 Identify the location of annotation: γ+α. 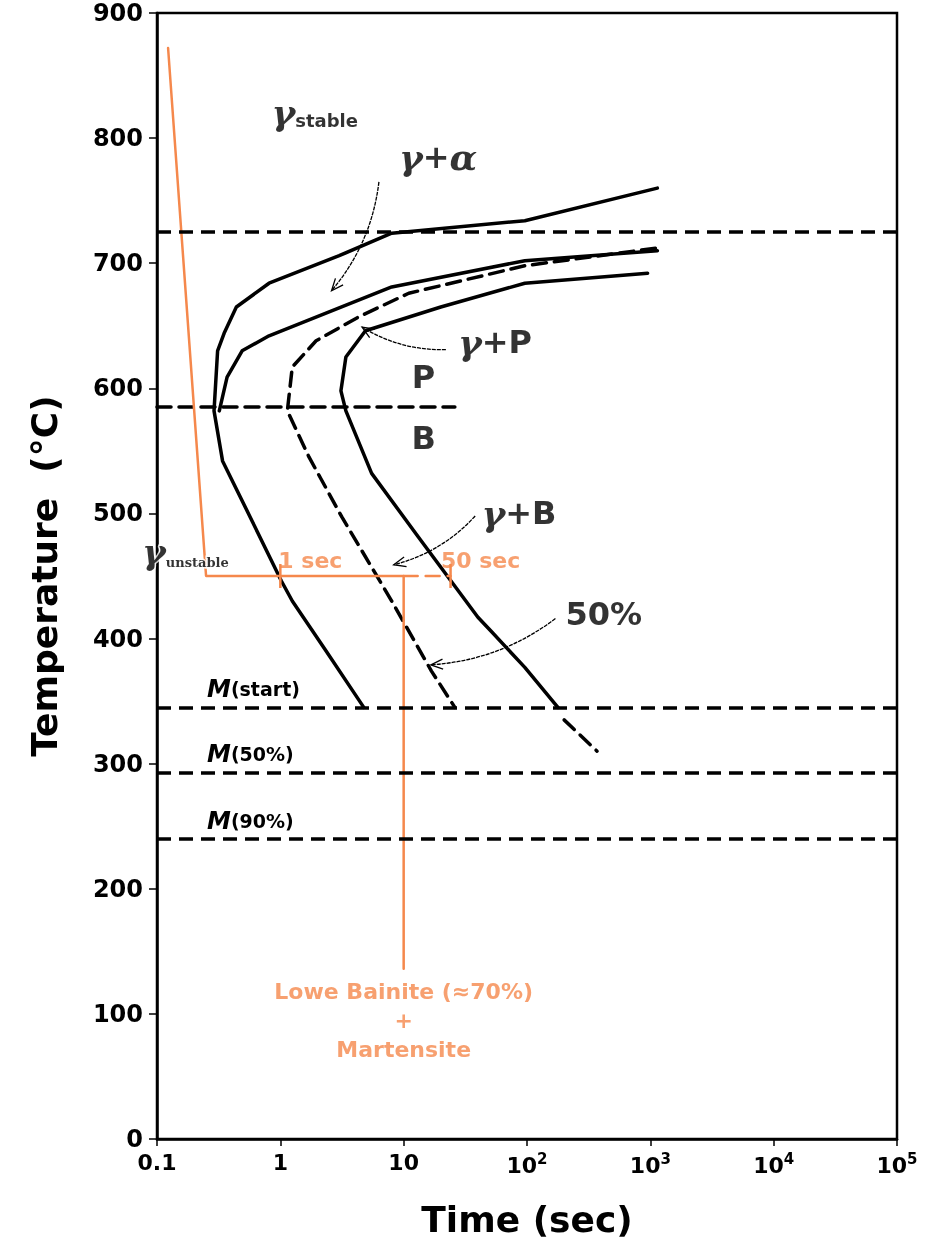
(438, 156).